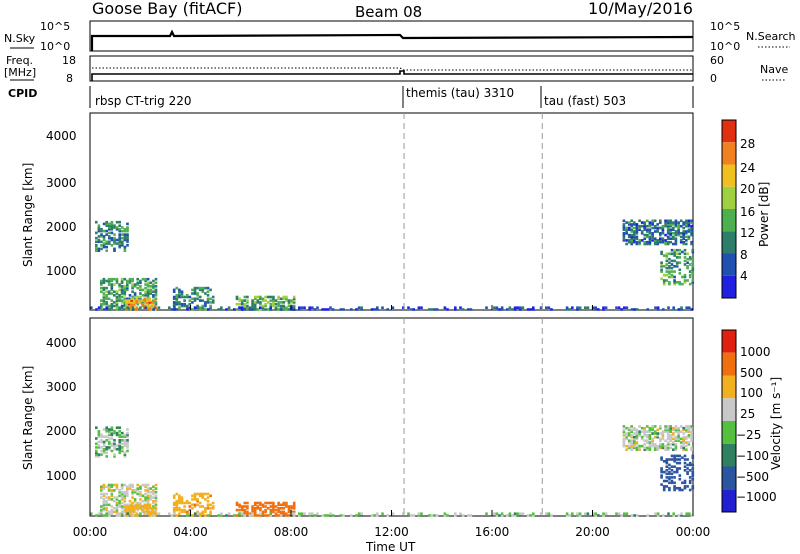 The width and height of the screenshot is (800, 554). I want to click on velocity-cbar-tick-500: 500, so click(751, 373).